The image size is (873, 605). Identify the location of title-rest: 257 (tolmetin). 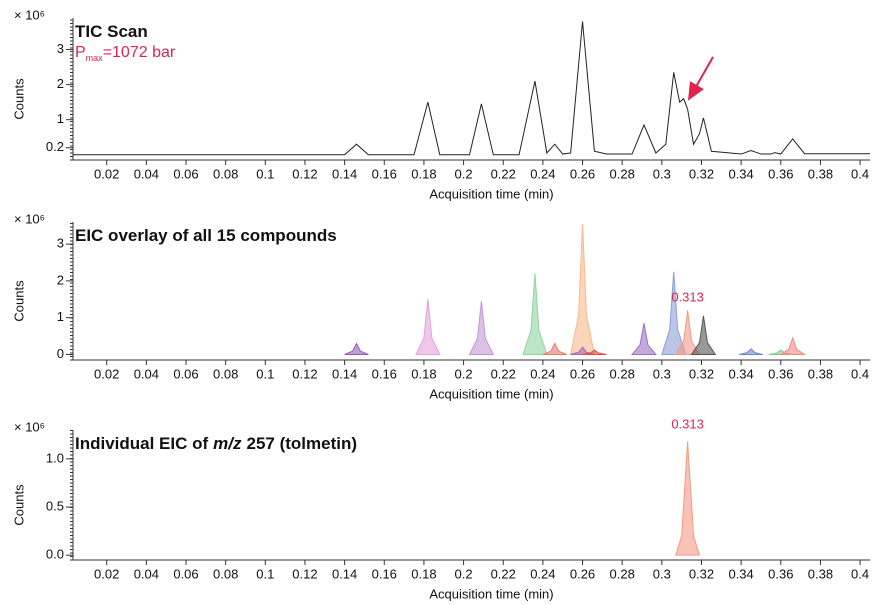
(302, 443).